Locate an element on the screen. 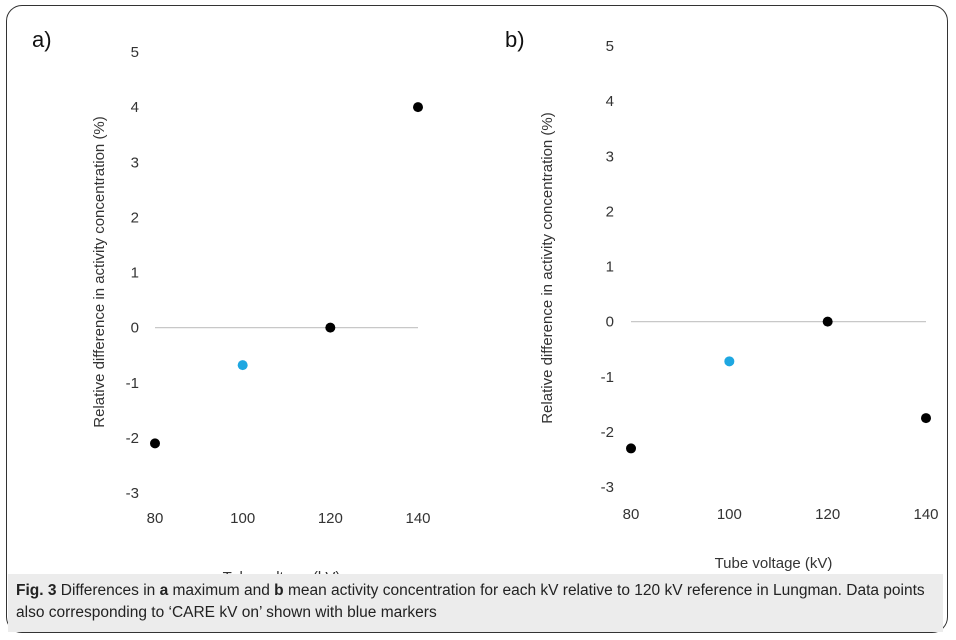  panel-b-ytick: -2 is located at coordinates (607, 432).